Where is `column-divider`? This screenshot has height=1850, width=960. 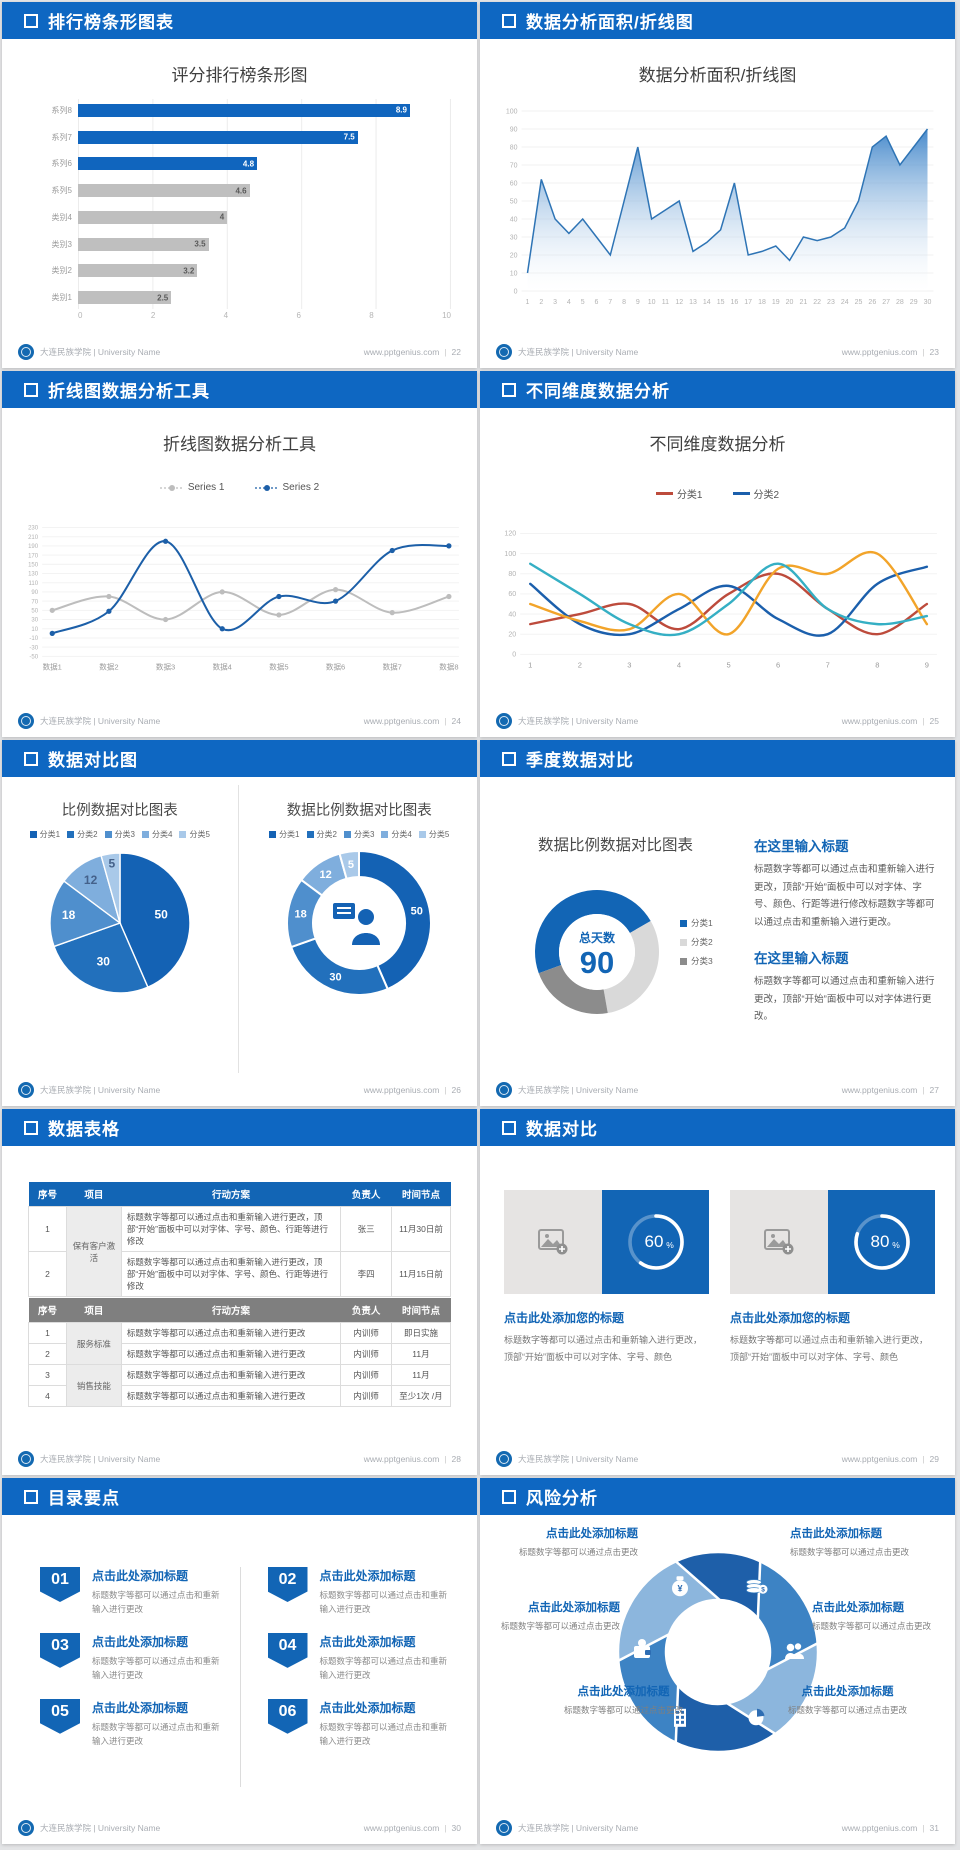 column-divider is located at coordinates (240, 1677).